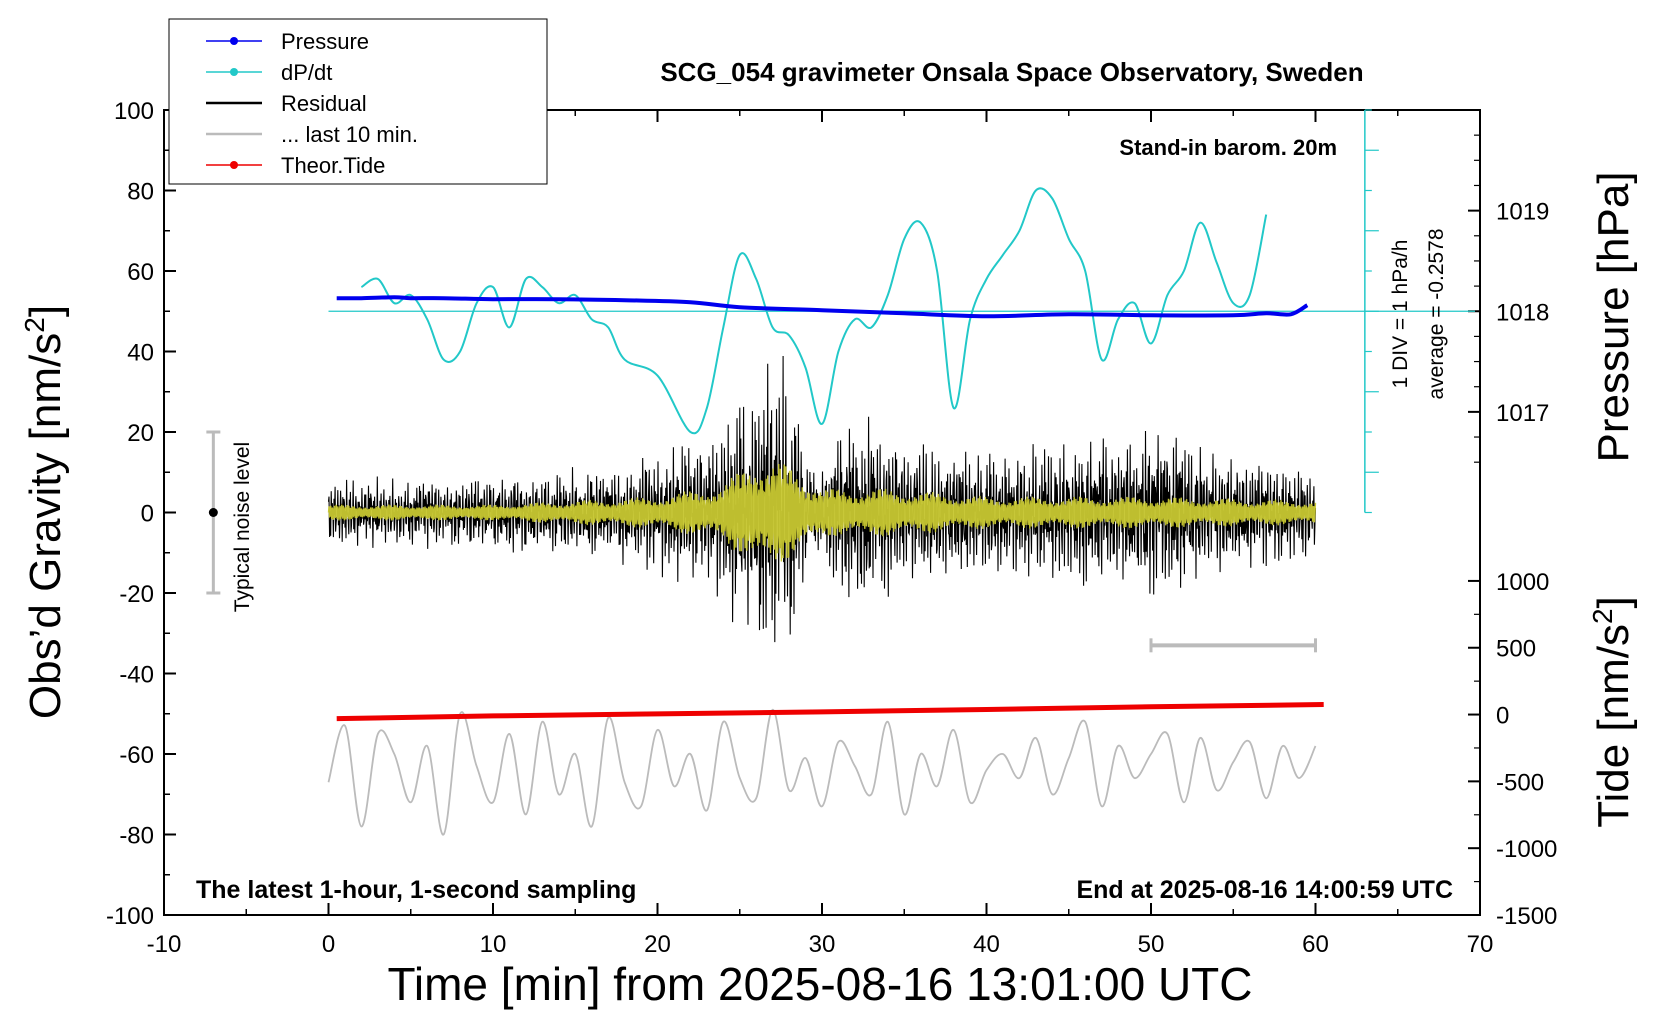  I want to click on div-annotation: 1 DIV = 1 hPa/h, so click(1400, 314).